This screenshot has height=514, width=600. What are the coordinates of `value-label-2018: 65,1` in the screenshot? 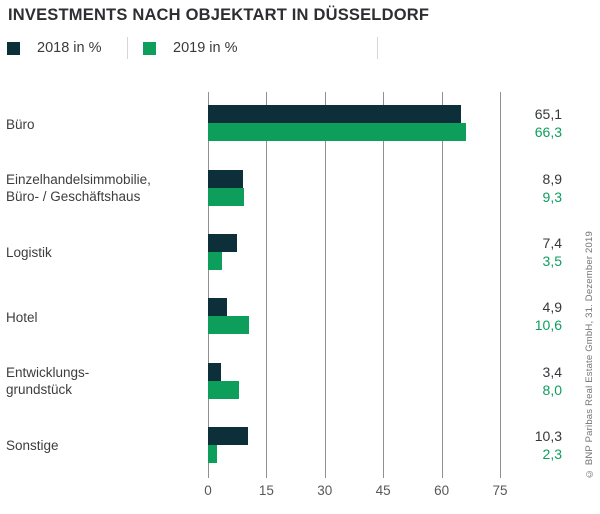 It's located at (548, 114).